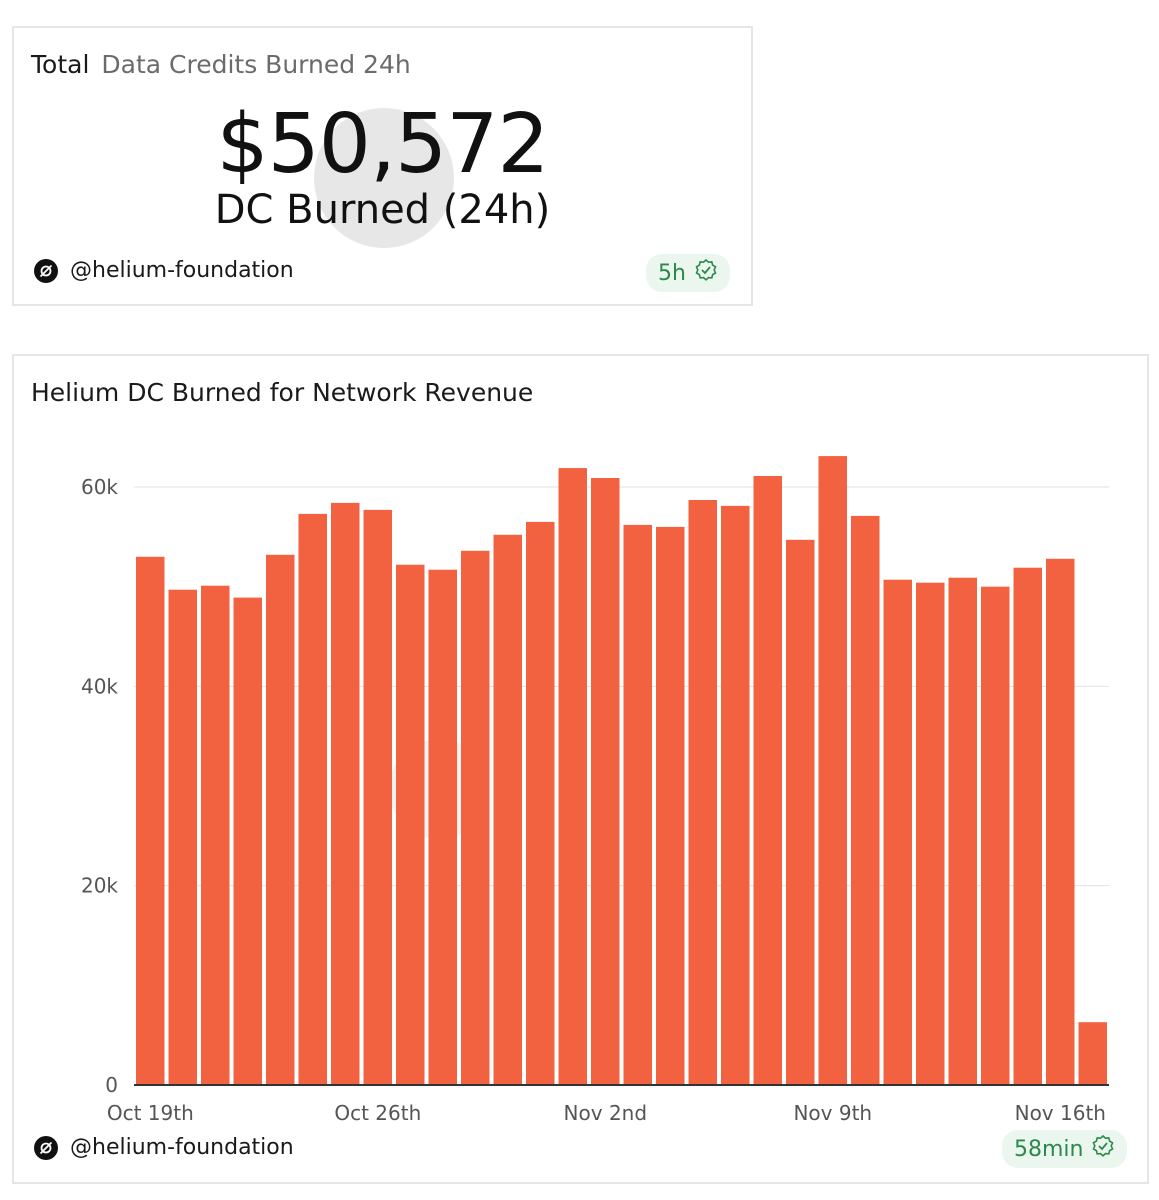 The height and width of the screenshot is (1200, 1159). I want to click on chart-owner: @helium-foundation, so click(164, 1147).